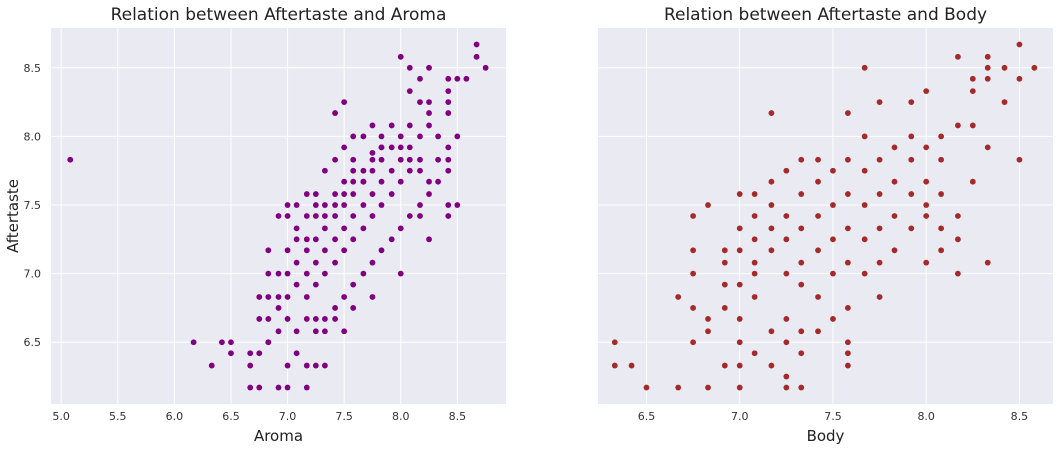 The image size is (1061, 450). Describe the element at coordinates (231, 416) in the screenshot. I see `x-tick-label: 6.5` at that location.